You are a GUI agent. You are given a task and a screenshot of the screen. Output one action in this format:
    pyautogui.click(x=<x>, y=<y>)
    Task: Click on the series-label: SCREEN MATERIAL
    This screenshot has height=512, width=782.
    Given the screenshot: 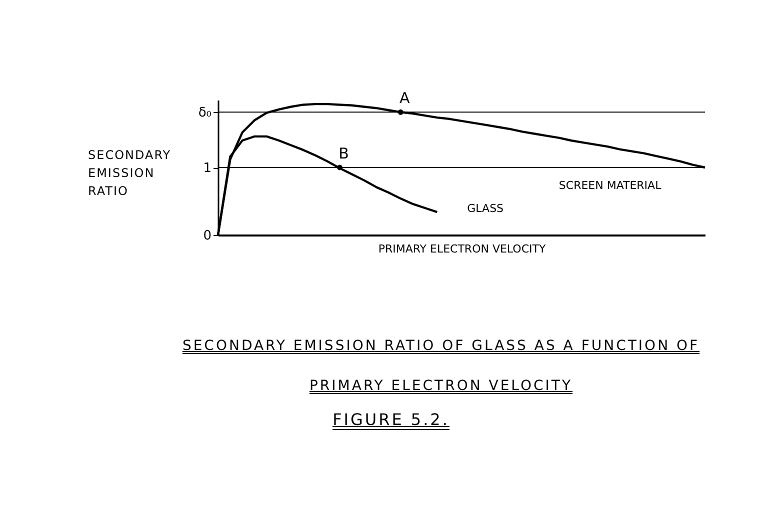 What is the action you would take?
    pyautogui.click(x=610, y=185)
    